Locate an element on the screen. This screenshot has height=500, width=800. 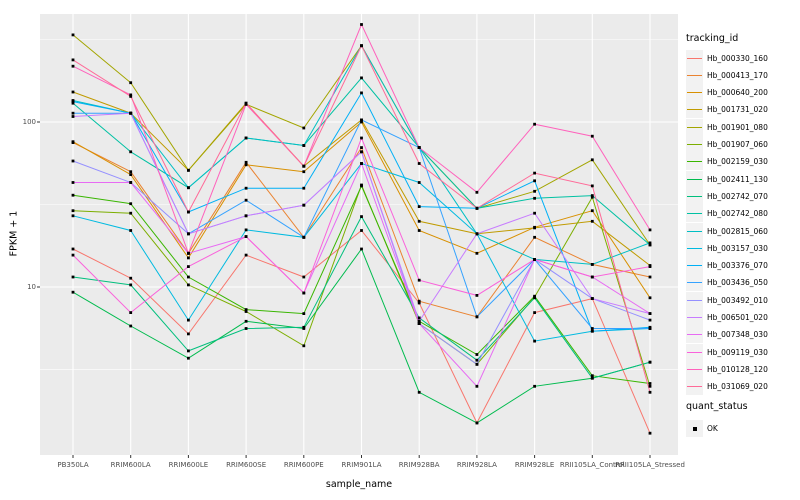
x-tick-label: RRIM901LA is located at coordinates (361, 465).